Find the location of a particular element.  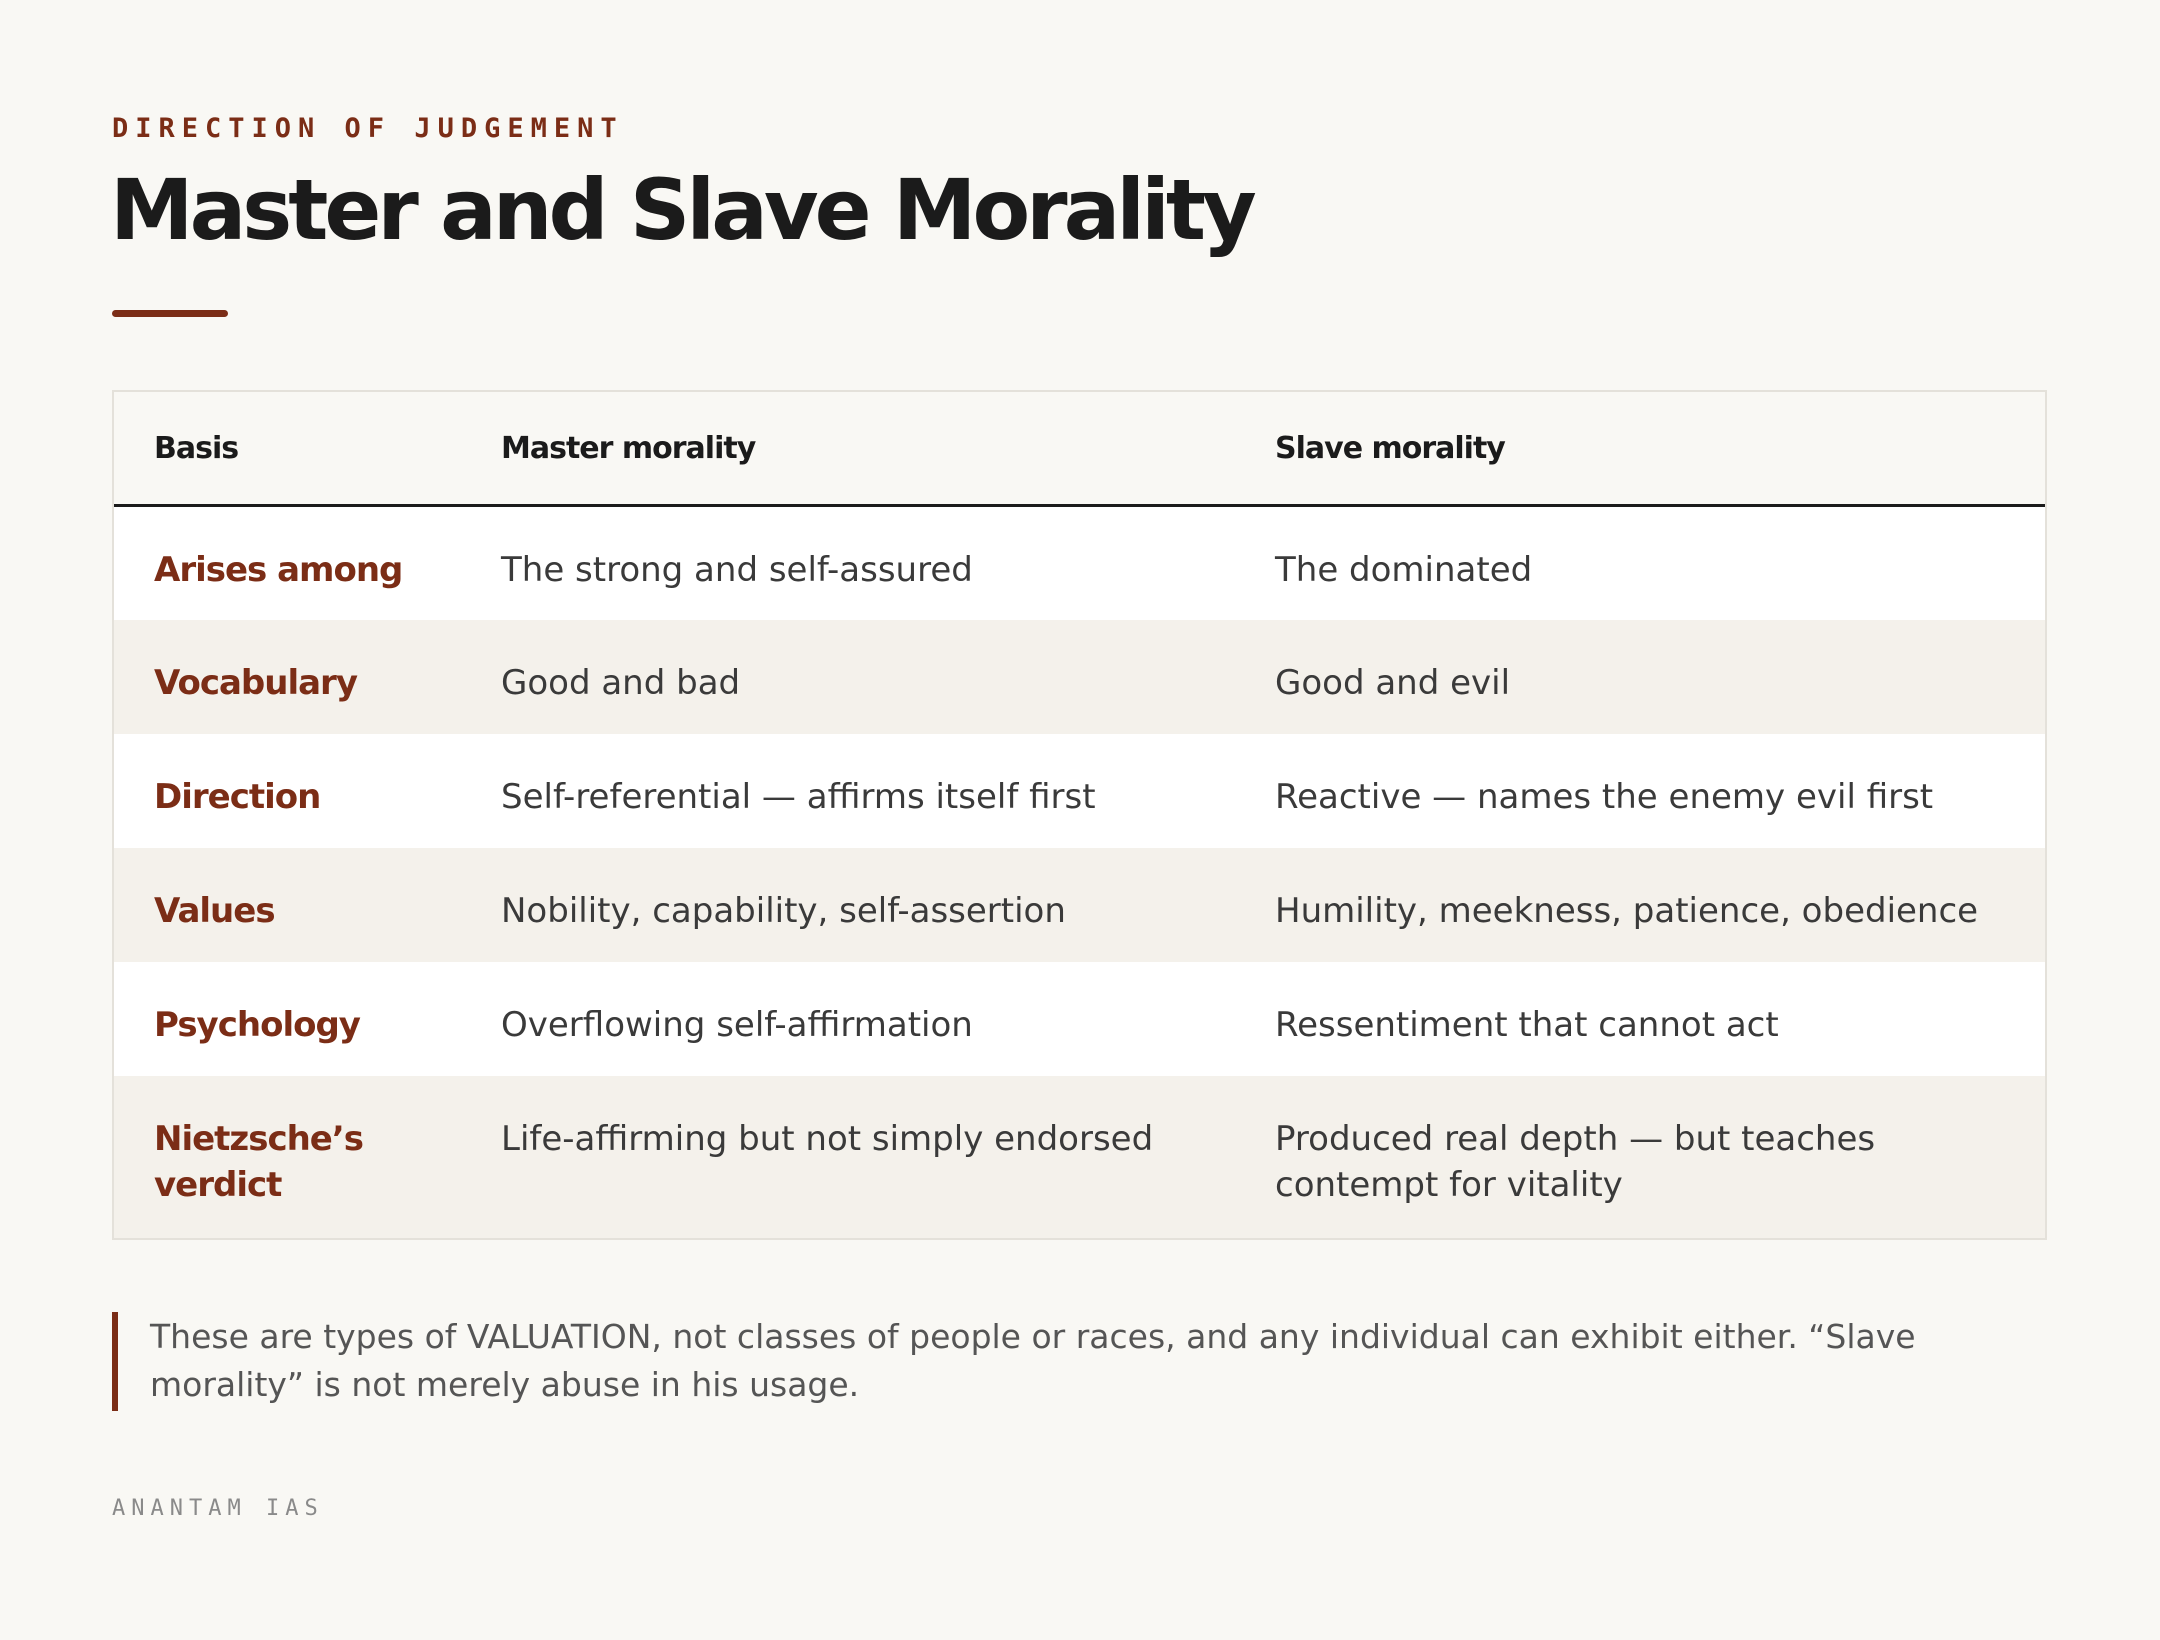

table-row: Vocabulary Good and bad Good and evil is located at coordinates (1079, 676).